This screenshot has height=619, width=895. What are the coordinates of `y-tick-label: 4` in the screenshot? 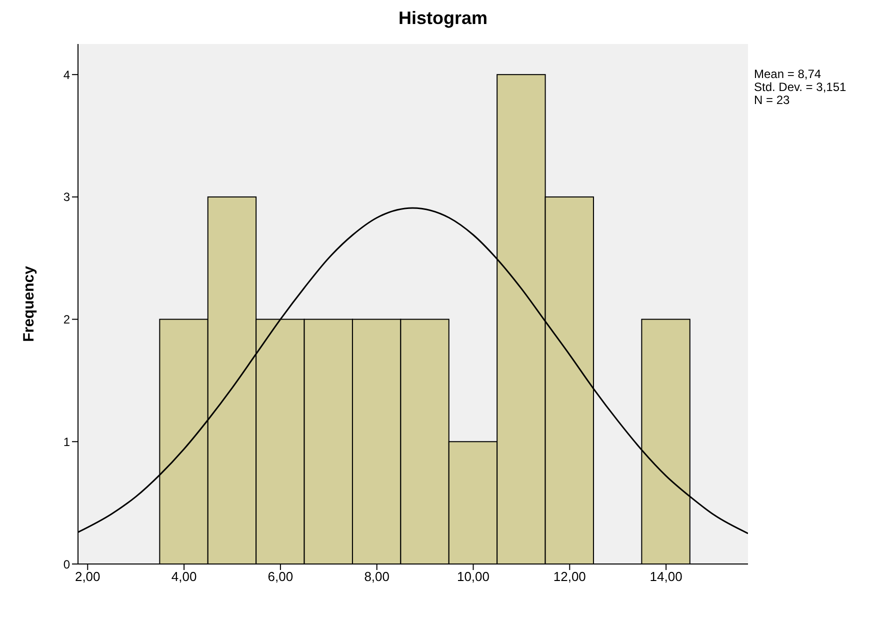 It's located at (66, 75).